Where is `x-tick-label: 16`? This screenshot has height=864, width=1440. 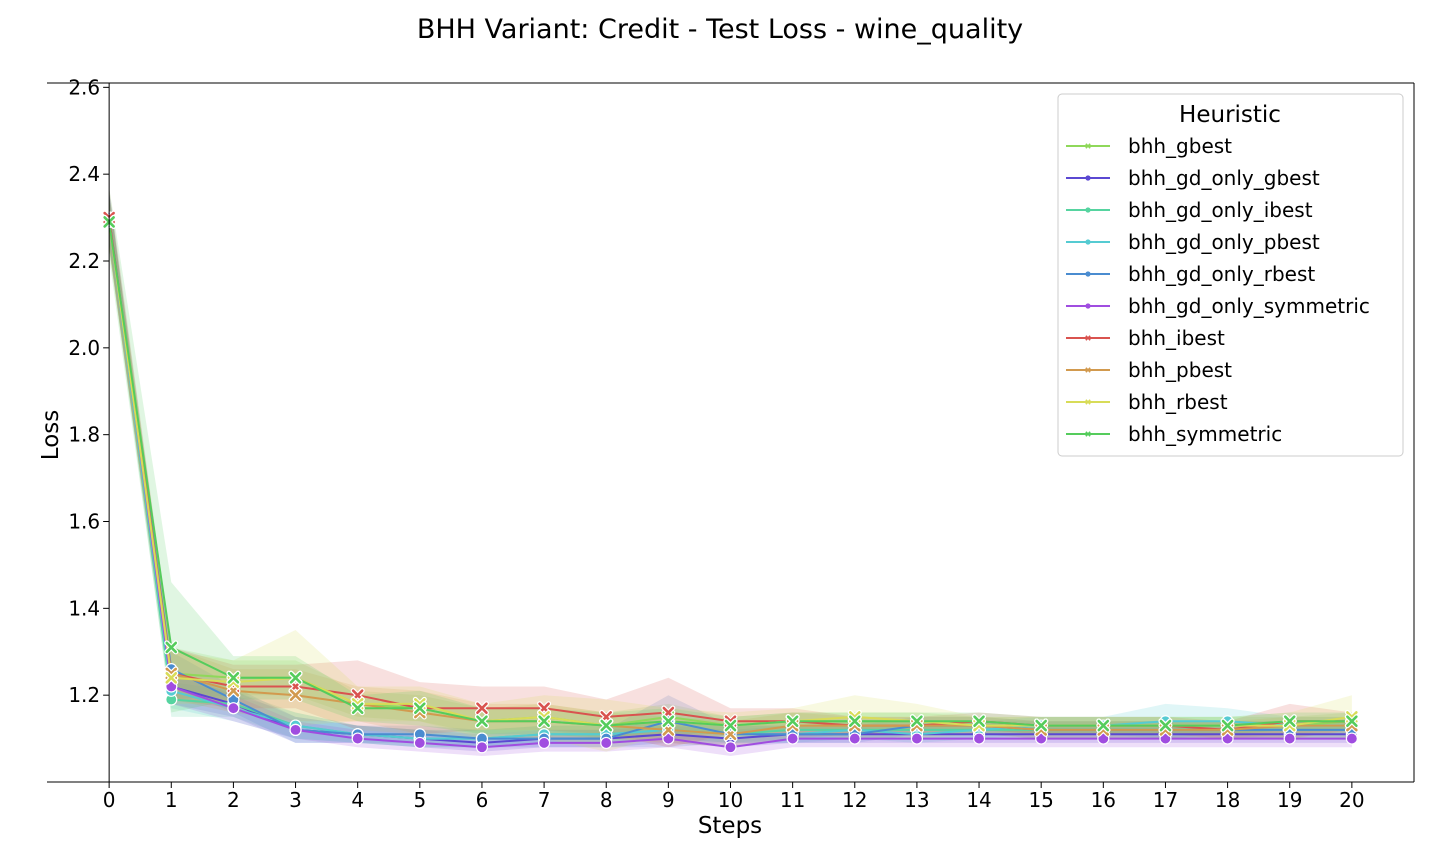 x-tick-label: 16 is located at coordinates (1103, 800).